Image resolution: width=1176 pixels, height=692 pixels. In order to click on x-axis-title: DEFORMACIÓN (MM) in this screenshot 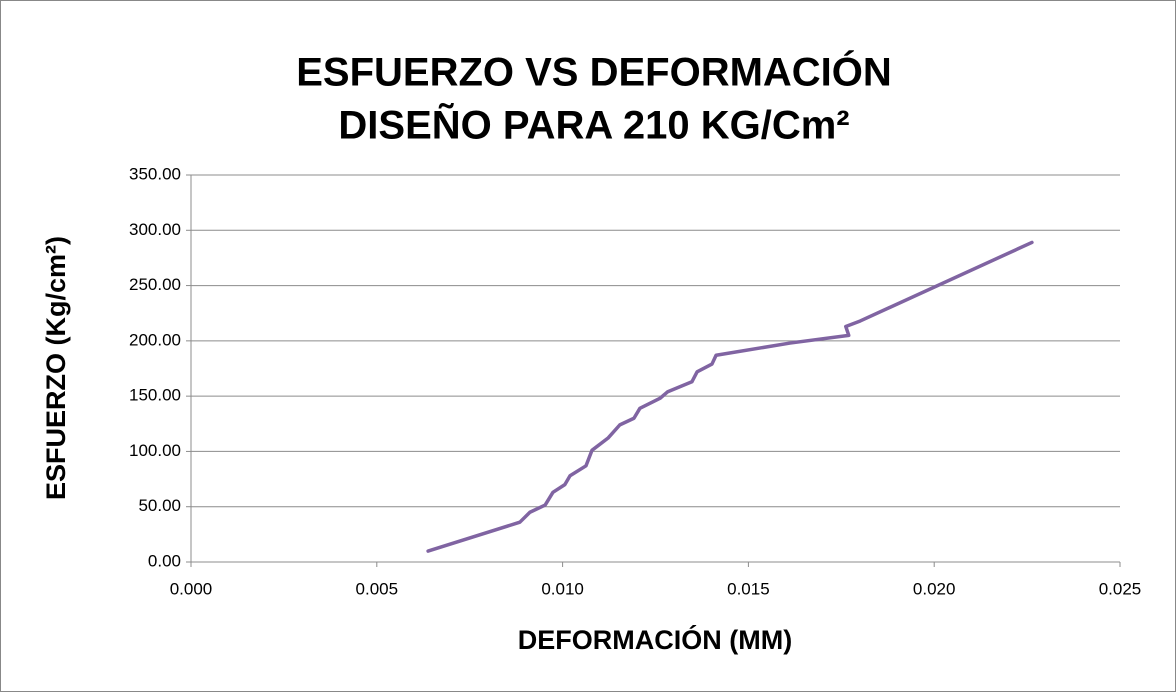, I will do `click(655, 639)`.